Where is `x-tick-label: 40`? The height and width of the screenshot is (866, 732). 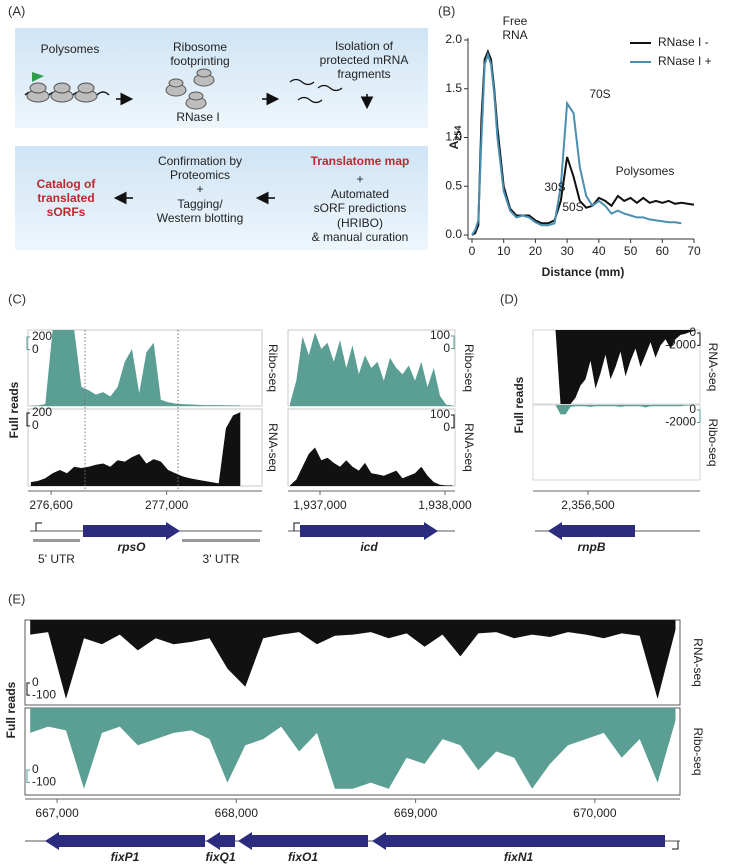
x-tick-label: 40 is located at coordinates (599, 251).